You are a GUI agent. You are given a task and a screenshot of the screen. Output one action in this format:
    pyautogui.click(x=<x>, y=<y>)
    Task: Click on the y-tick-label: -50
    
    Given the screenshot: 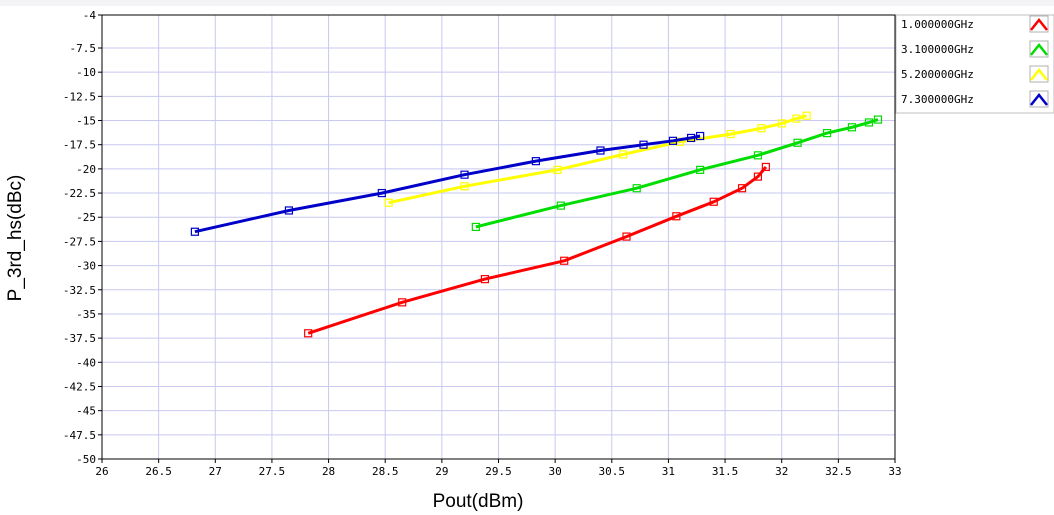 What is the action you would take?
    pyautogui.click(x=86, y=459)
    